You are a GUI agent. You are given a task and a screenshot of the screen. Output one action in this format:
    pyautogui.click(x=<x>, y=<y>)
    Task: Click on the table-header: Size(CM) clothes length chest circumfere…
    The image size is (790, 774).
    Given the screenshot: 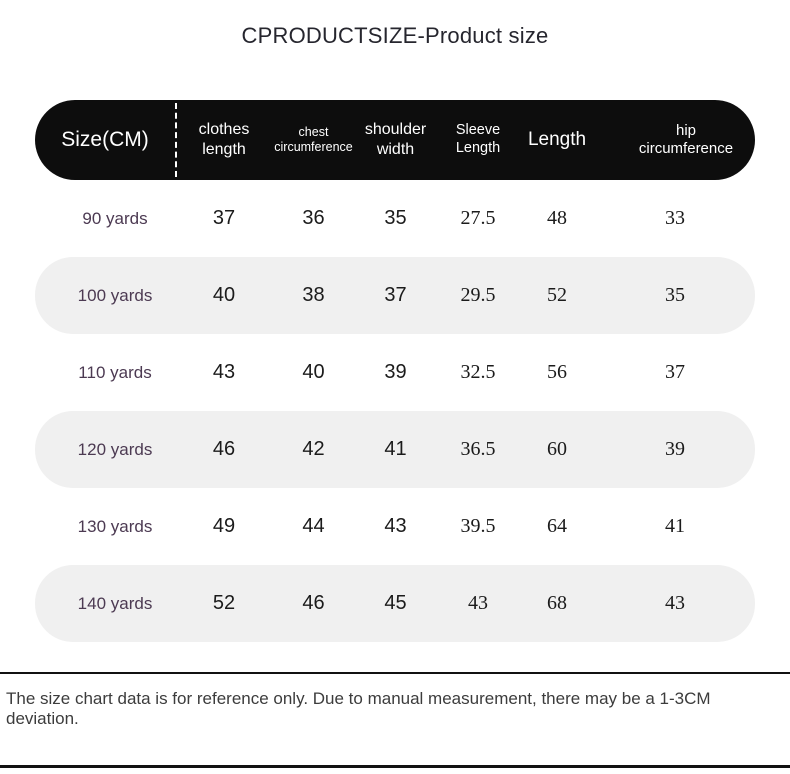 What is the action you would take?
    pyautogui.click(x=395, y=140)
    